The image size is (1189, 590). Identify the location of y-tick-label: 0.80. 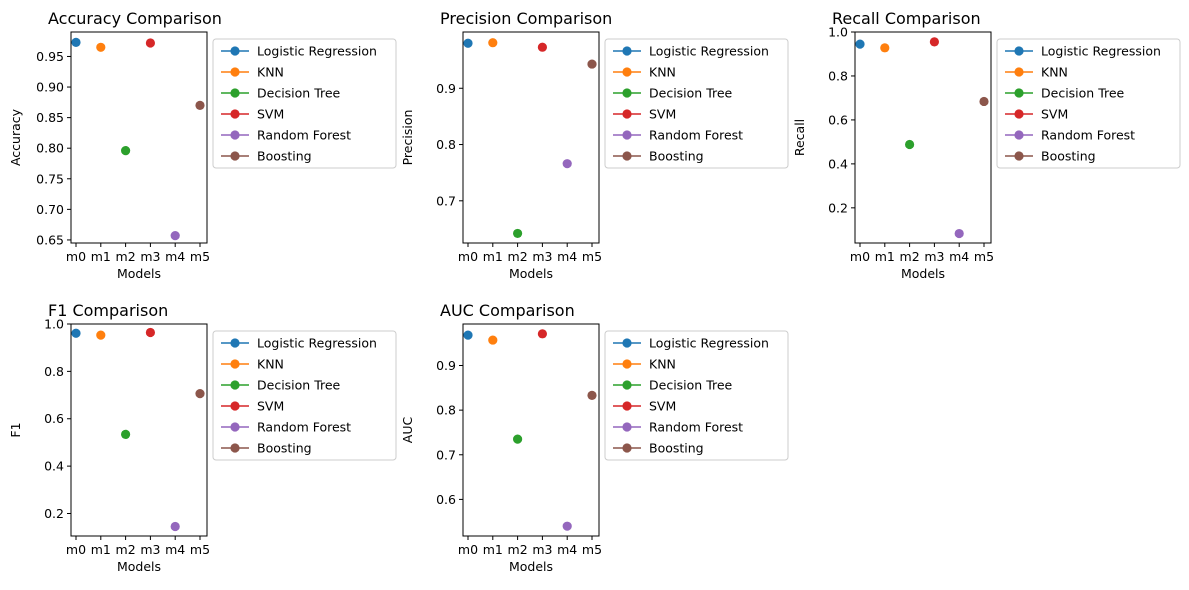
(50, 148).